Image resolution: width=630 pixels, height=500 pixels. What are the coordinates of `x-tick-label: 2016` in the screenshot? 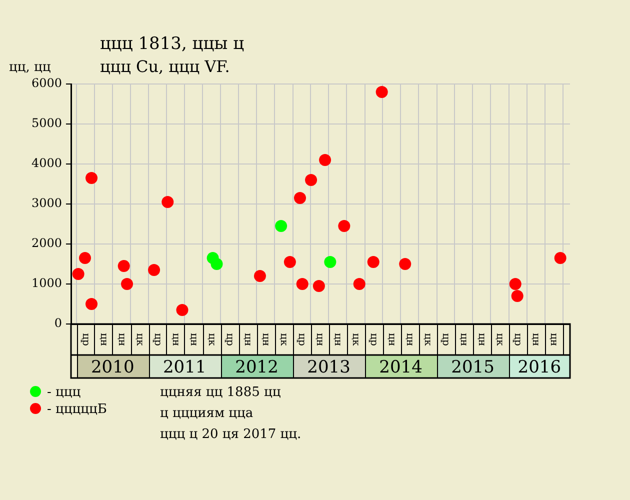 It's located at (540, 368).